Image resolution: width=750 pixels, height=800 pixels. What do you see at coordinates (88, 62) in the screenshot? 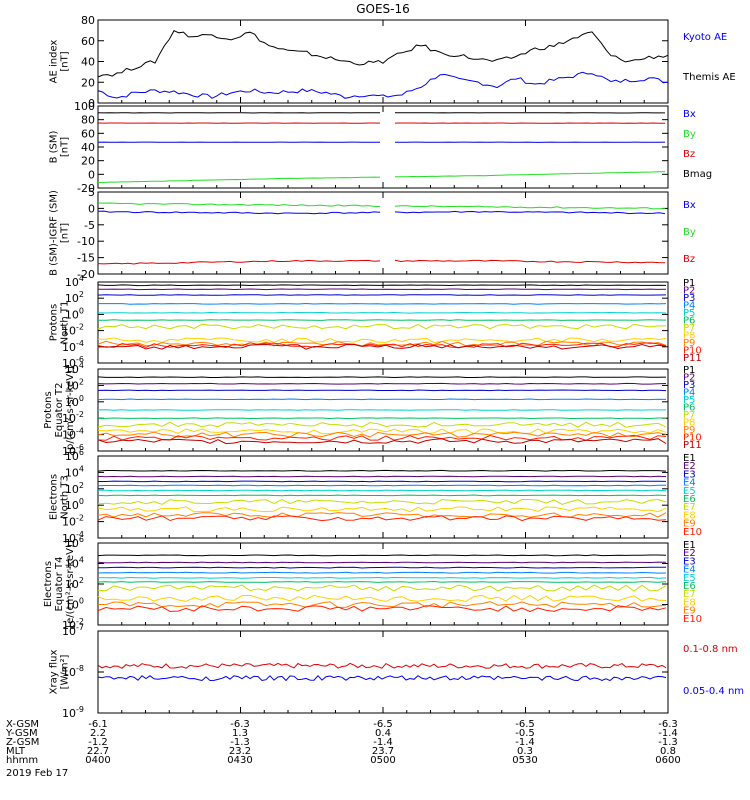
I see `y-tick-label: 40` at bounding box center [88, 62].